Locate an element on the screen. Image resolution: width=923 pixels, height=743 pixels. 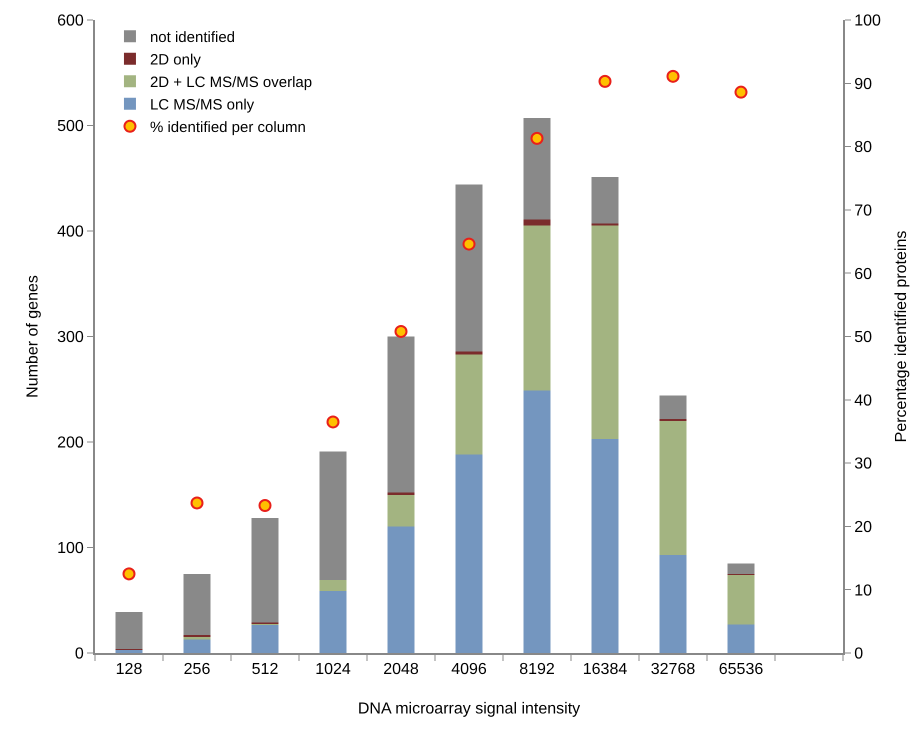
y2-tick-label: 30 is located at coordinates (863, 464).